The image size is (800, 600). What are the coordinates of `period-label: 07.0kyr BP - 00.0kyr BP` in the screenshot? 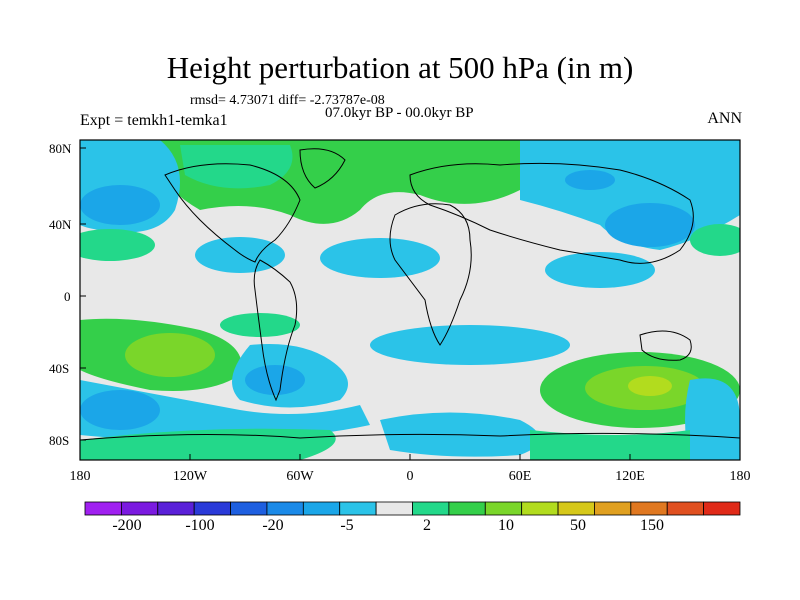 It's located at (399, 113).